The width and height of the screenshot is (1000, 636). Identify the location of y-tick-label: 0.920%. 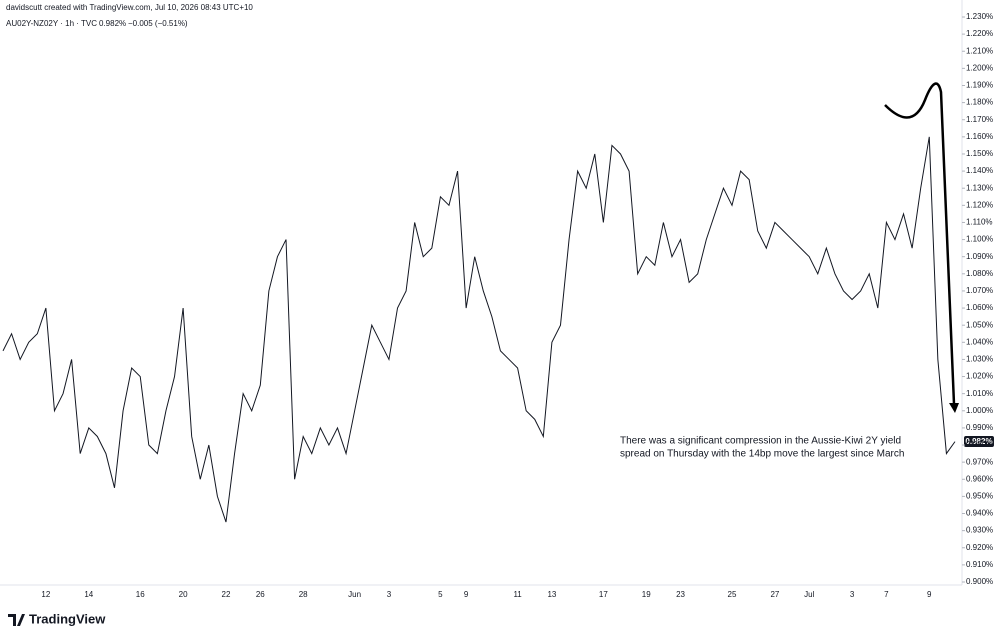
(979, 547).